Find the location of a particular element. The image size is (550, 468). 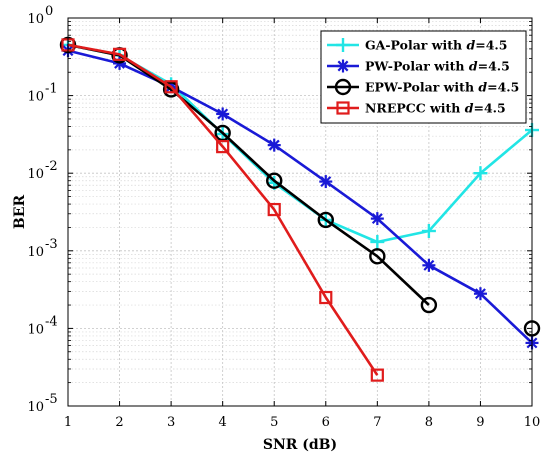

legend-label: PW-Polar with d=4.5 is located at coordinates (437, 66).